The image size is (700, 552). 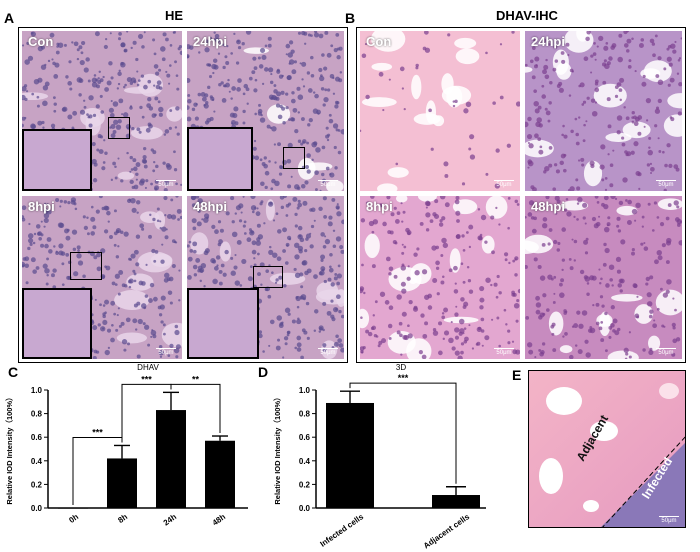 I want to click on x-tick-label: 24h, so click(x=170, y=519).